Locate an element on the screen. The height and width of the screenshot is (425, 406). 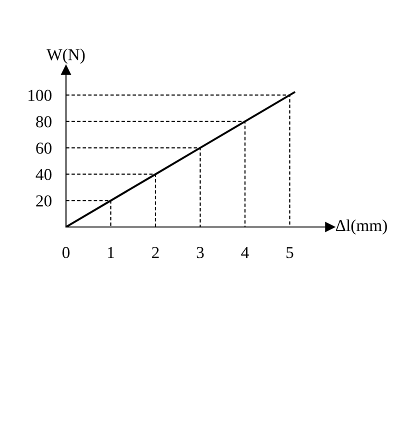
x-tick-label: 1 is located at coordinates (111, 252).